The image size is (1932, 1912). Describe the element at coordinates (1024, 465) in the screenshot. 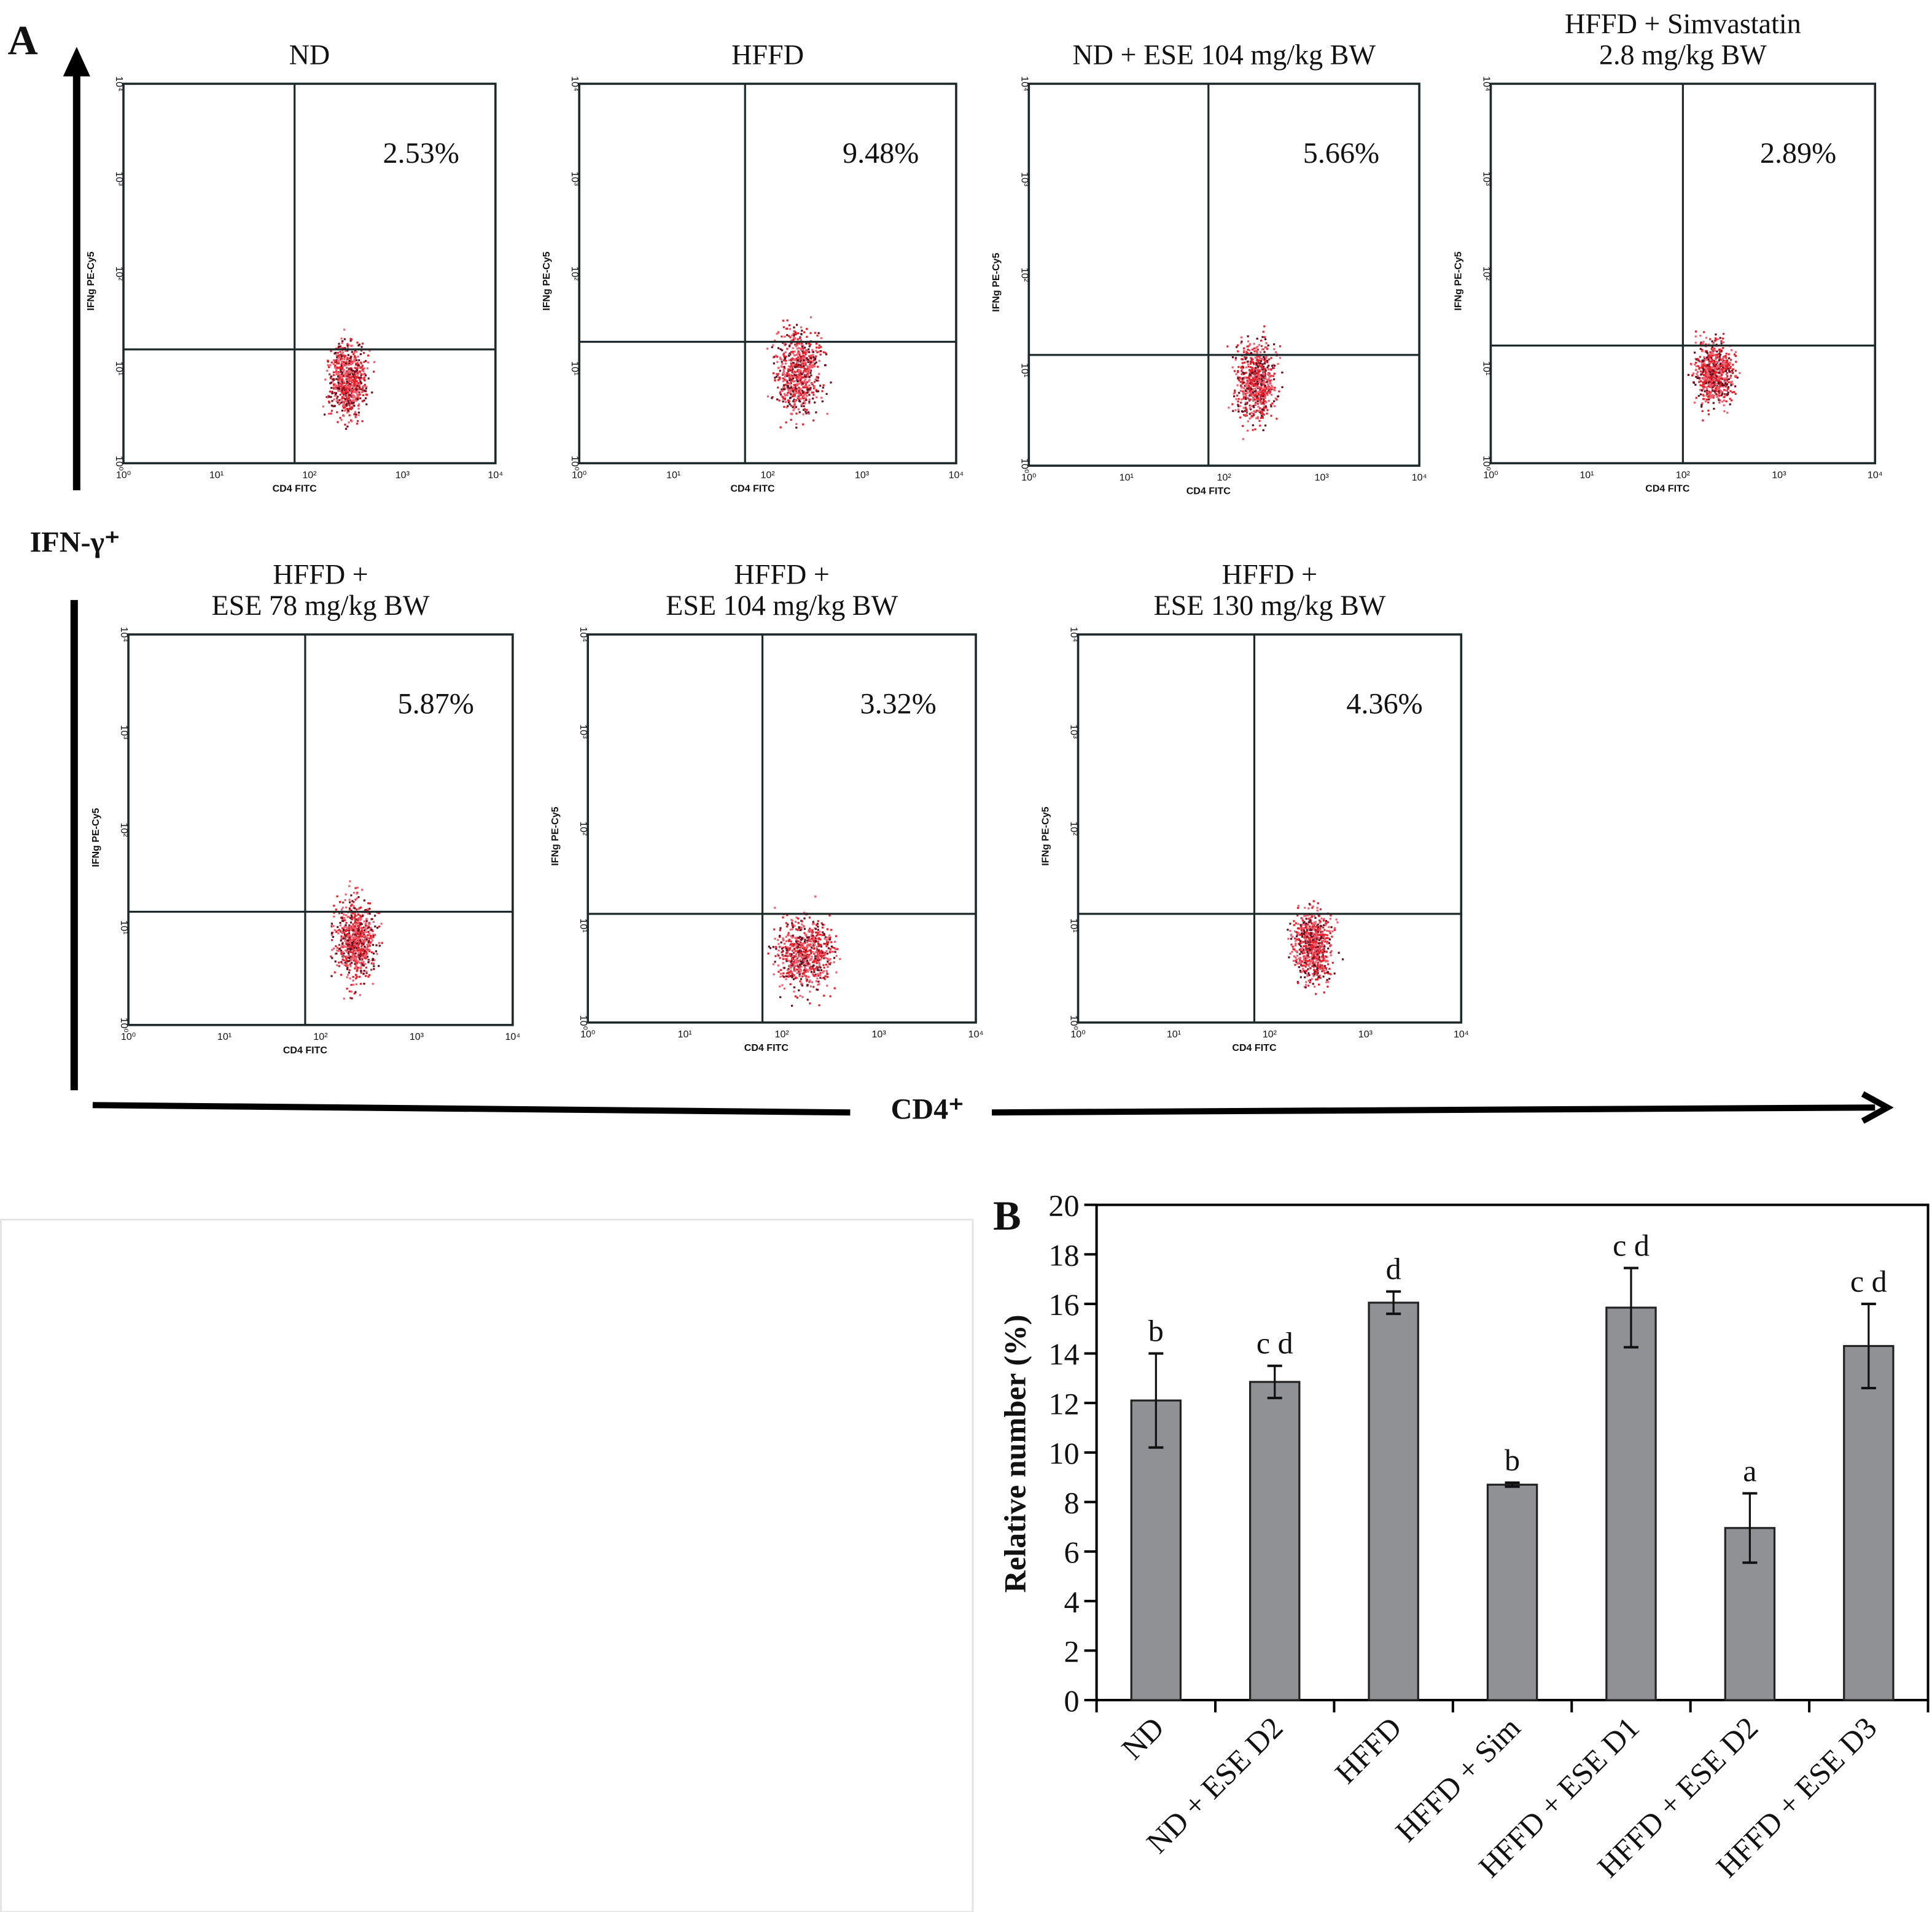

I see `y-tick-label: 10⁰` at that location.